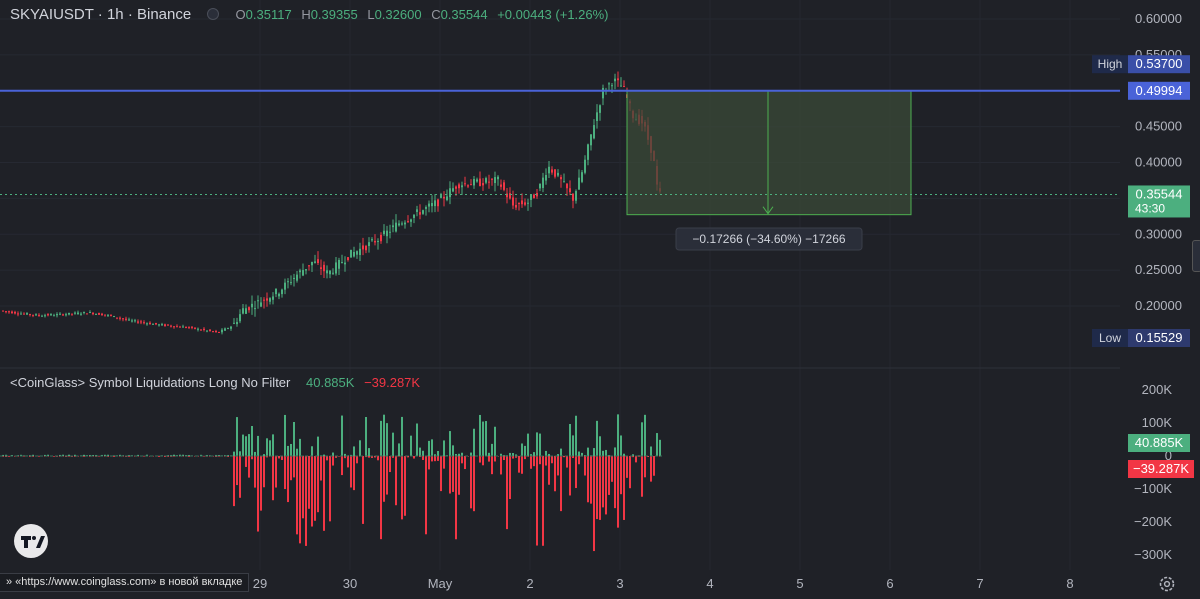  Describe the element at coordinates (464, 14) in the screenshot. I see `close-value: 0.35544` at that location.